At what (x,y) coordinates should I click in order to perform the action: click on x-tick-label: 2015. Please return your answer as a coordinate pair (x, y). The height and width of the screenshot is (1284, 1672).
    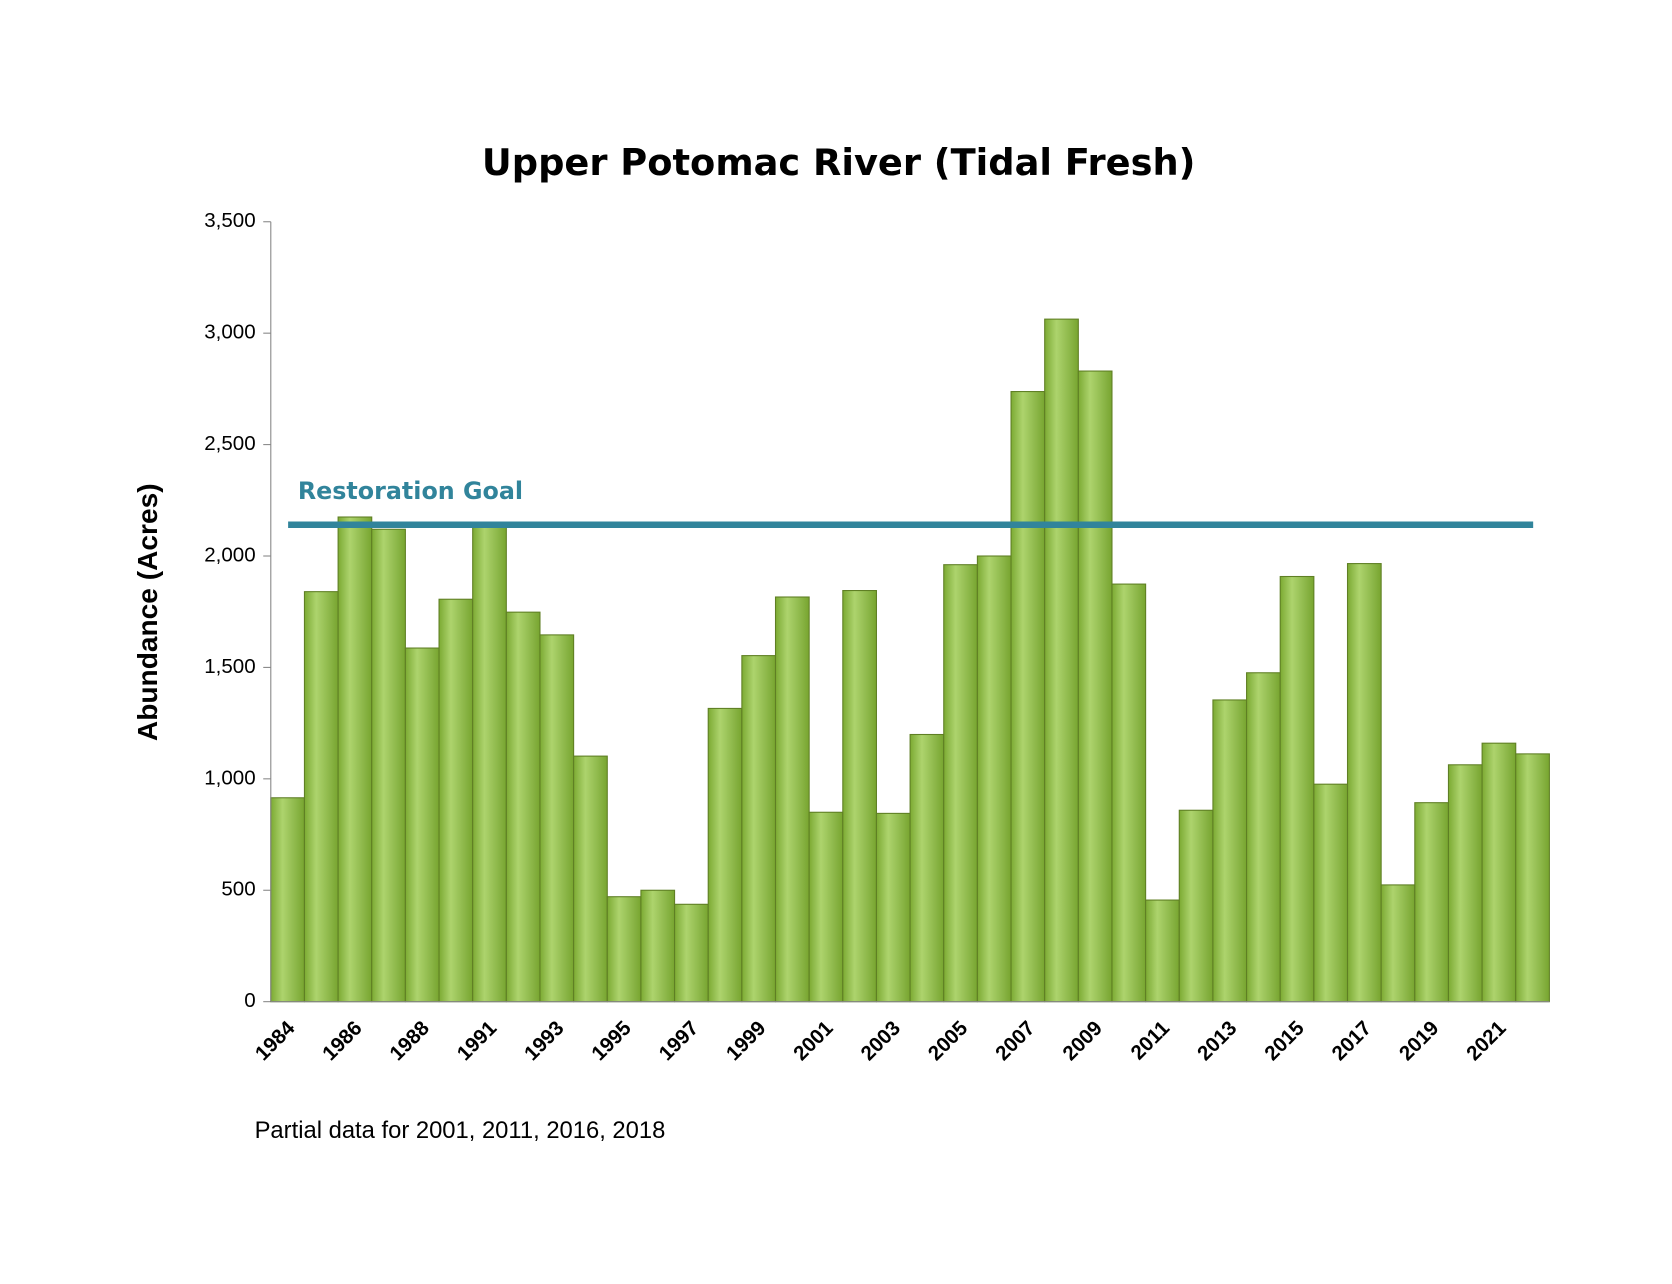
    Looking at the image, I should click on (1284, 1041).